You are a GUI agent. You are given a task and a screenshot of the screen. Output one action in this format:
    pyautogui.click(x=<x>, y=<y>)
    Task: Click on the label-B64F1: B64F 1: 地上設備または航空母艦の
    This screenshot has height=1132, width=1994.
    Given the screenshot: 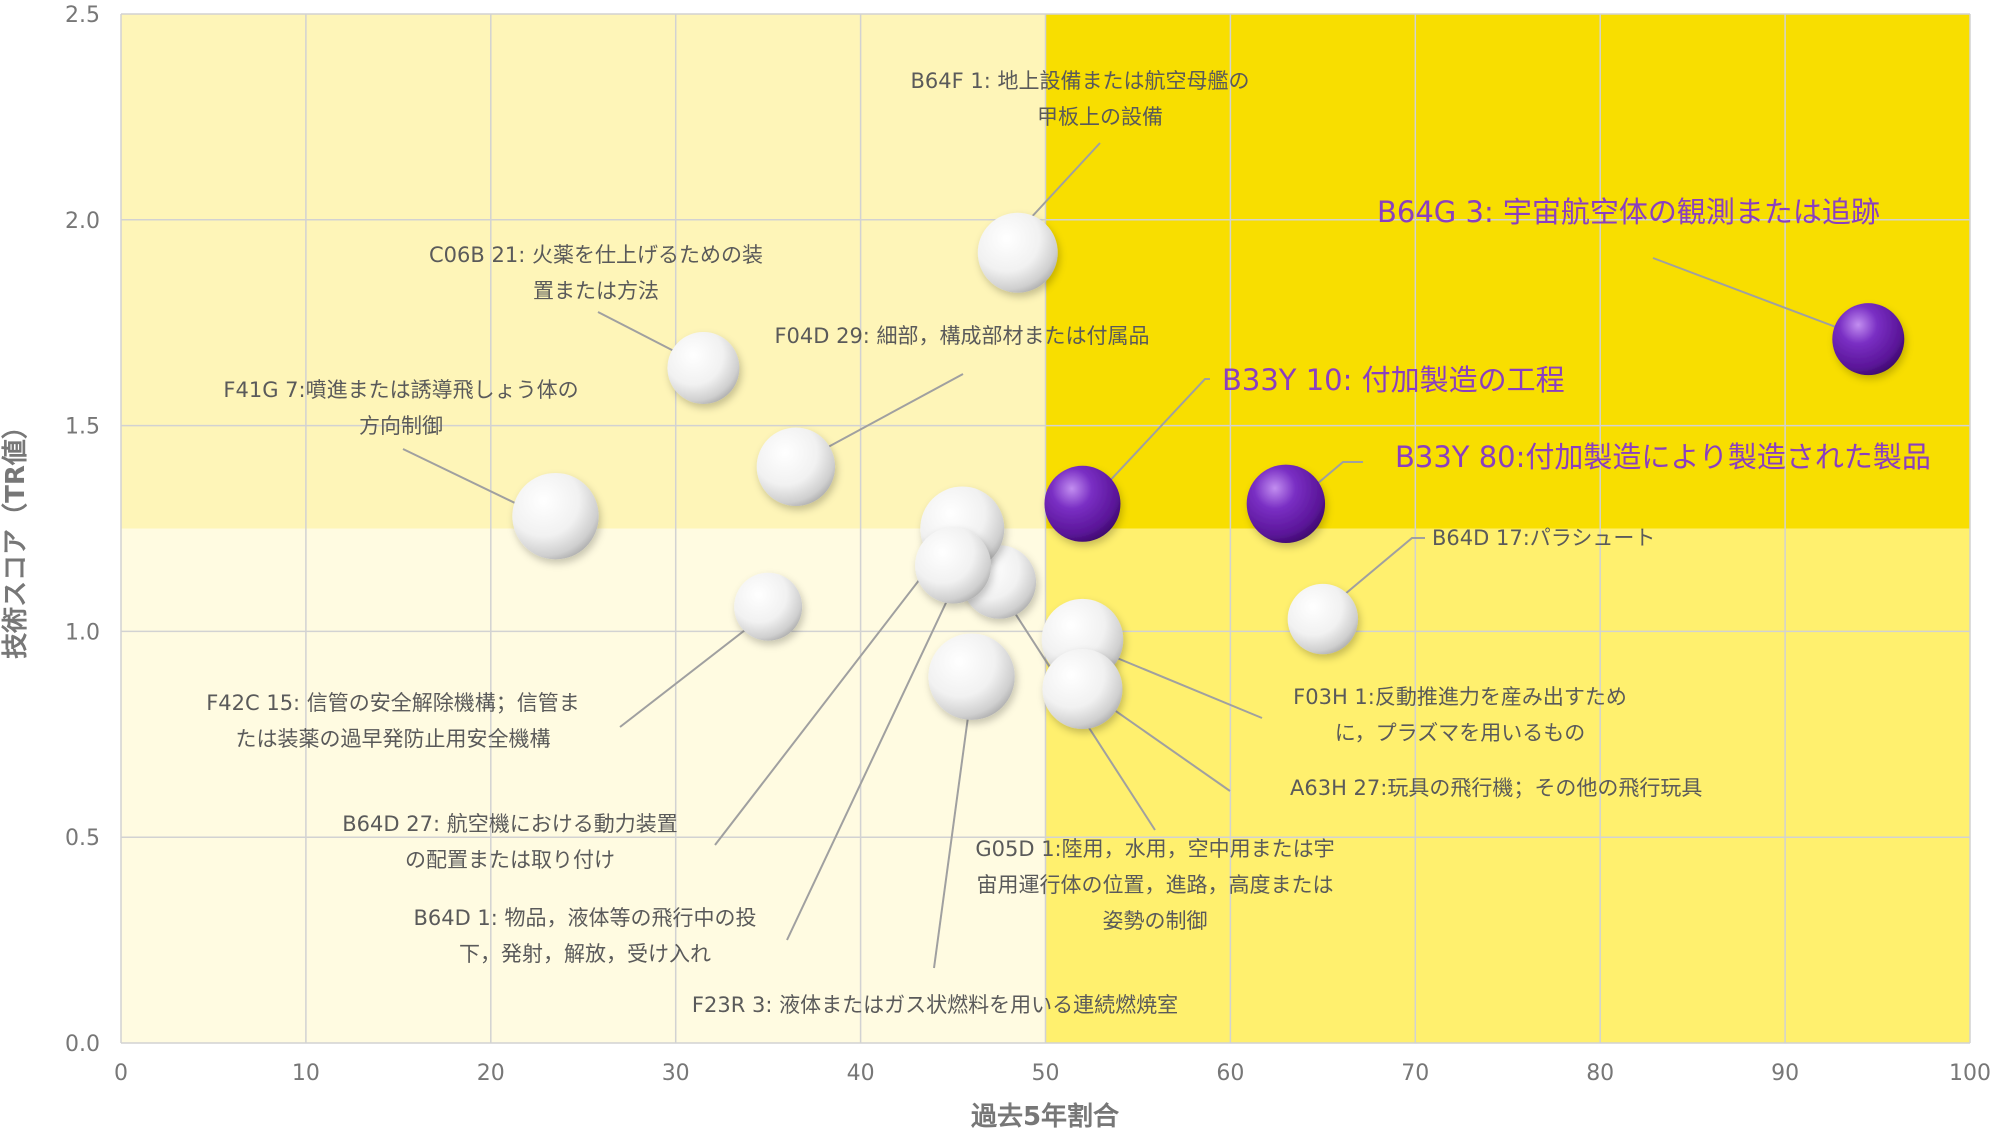 What is the action you would take?
    pyautogui.click(x=1080, y=81)
    